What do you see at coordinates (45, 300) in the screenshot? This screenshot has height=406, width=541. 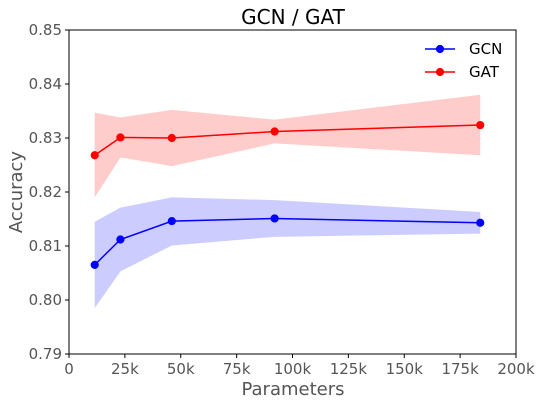 I see `y-tick-label: 0.80` at bounding box center [45, 300].